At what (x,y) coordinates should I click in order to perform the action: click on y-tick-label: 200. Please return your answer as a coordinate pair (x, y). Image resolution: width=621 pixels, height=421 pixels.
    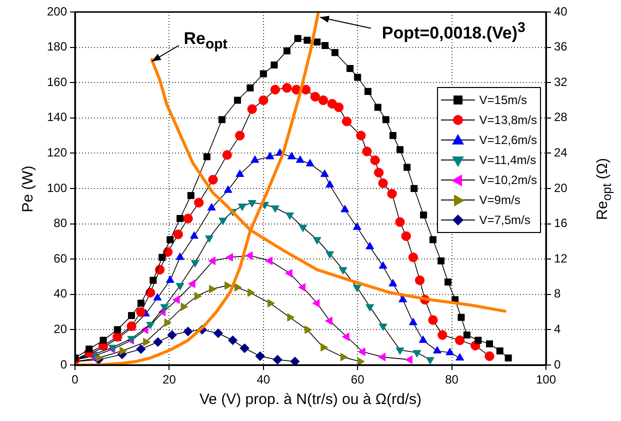
    Looking at the image, I should click on (57, 11).